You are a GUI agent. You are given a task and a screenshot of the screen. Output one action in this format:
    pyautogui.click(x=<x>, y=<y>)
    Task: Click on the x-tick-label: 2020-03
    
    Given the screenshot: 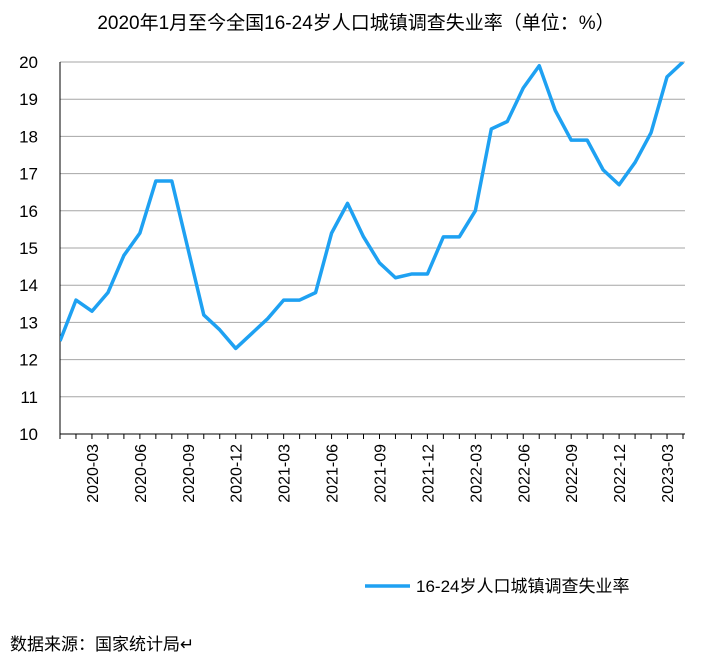 What is the action you would take?
    pyautogui.click(x=93, y=473)
    